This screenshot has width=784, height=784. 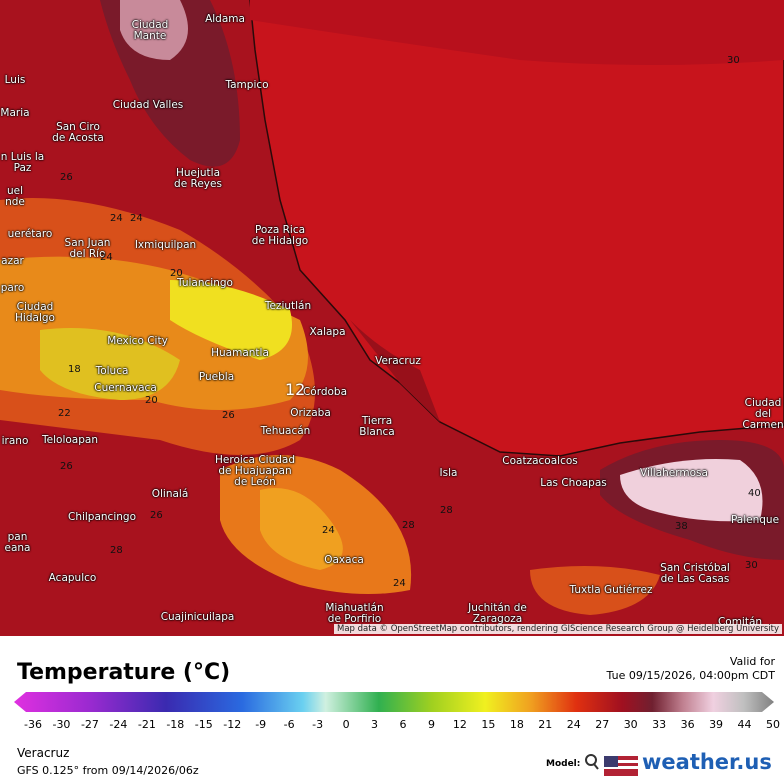 I want to click on city-label: irano, so click(x=15, y=441).